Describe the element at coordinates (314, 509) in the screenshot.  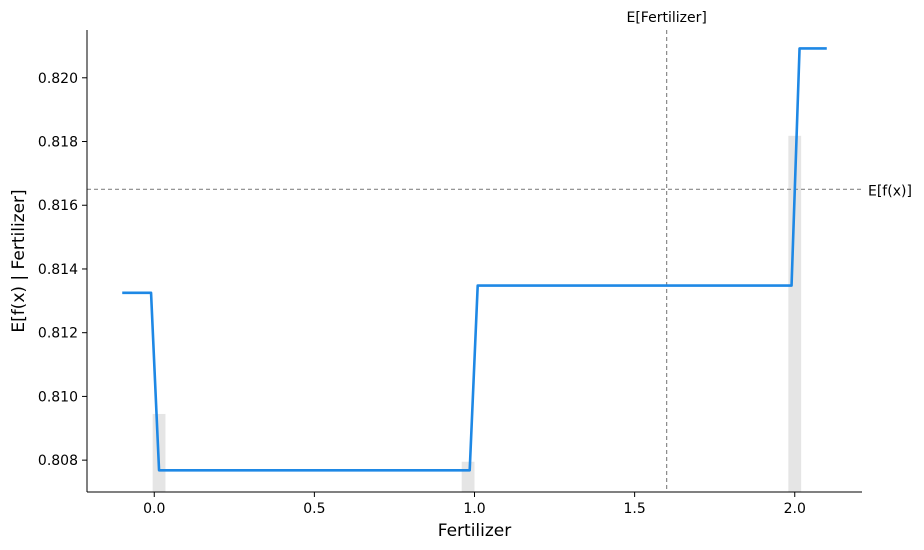
I see `x-tick-label: 0.5` at that location.